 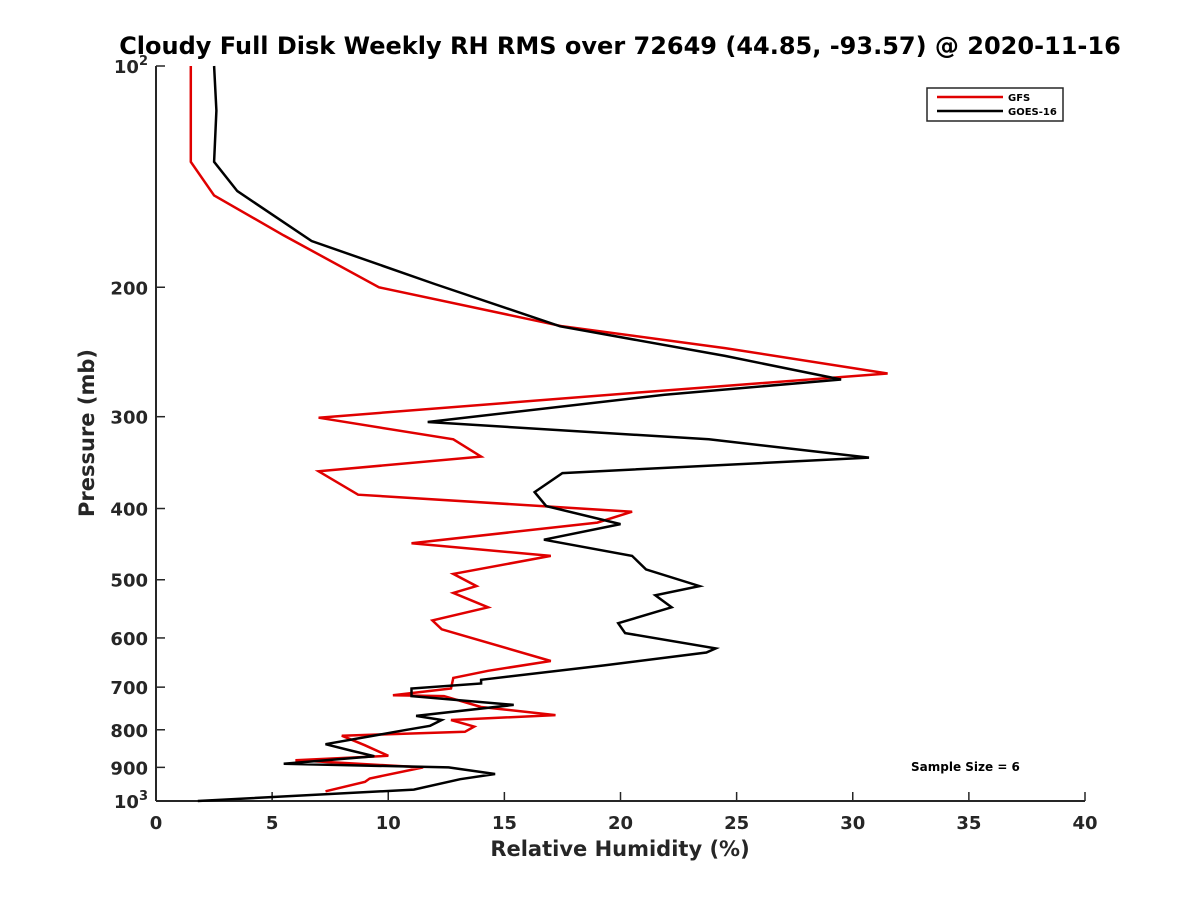 I want to click on y-tick-label: 200, so click(x=129, y=288).